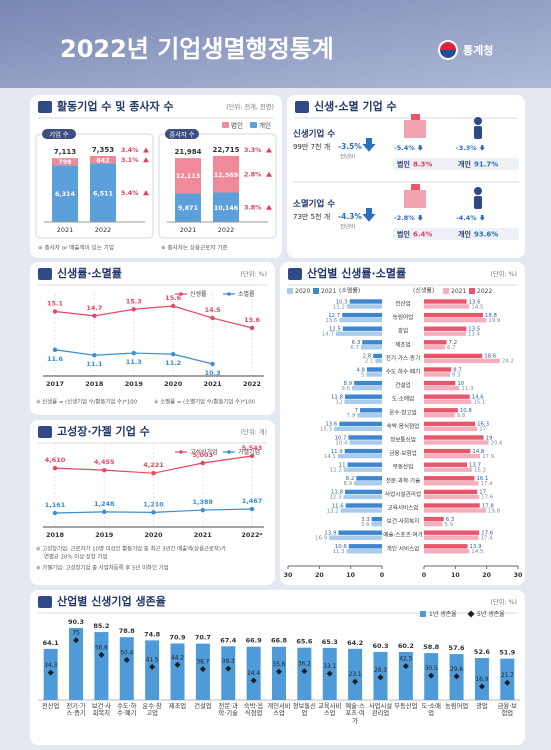 This screenshot has width=551, height=750. What do you see at coordinates (350, 216) in the screenshot?
I see `item-change: -4.3%` at bounding box center [350, 216].